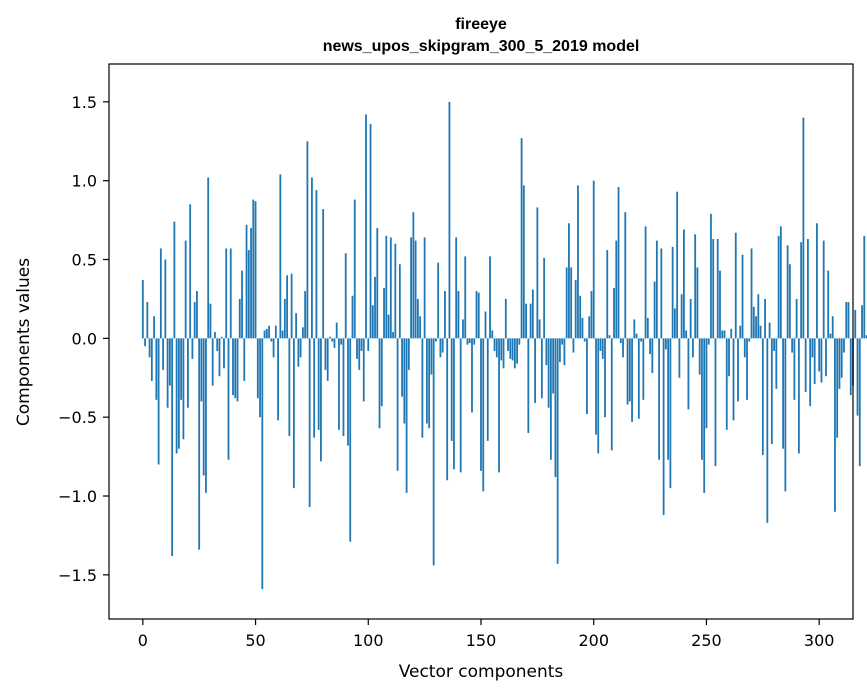  I want to click on x-tick-label: 50, so click(255, 640).